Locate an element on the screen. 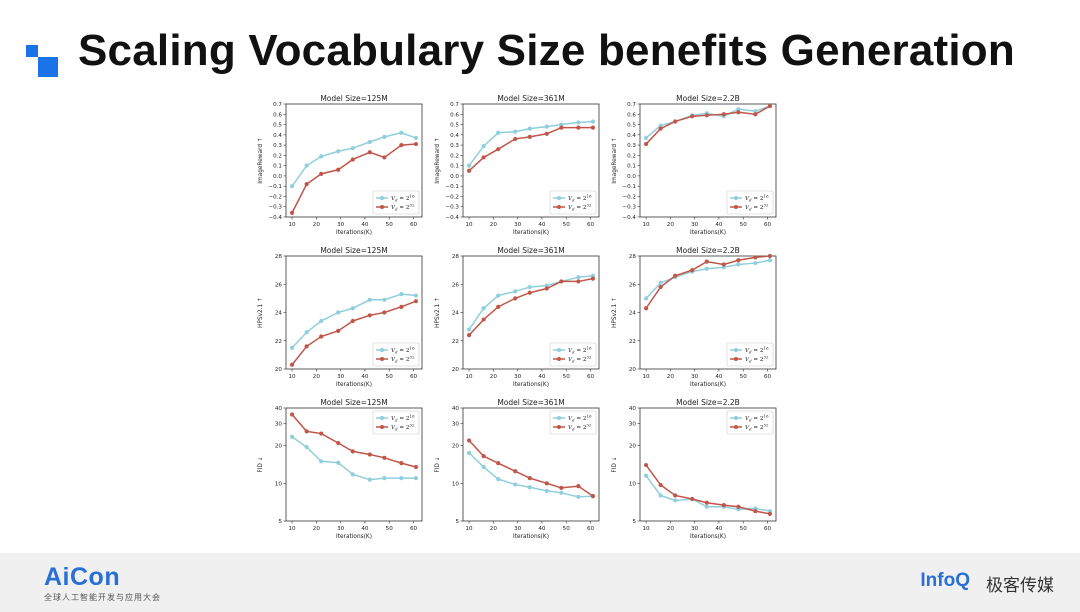 Image resolution: width=1080 pixels, height=612 pixels. x-tick-label: 60 is located at coordinates (768, 529).